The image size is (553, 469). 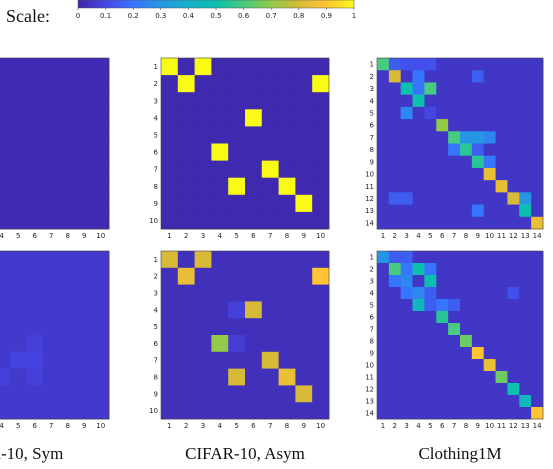 What do you see at coordinates (513, 236) in the screenshot?
I see `x-tick-label: 12` at bounding box center [513, 236].